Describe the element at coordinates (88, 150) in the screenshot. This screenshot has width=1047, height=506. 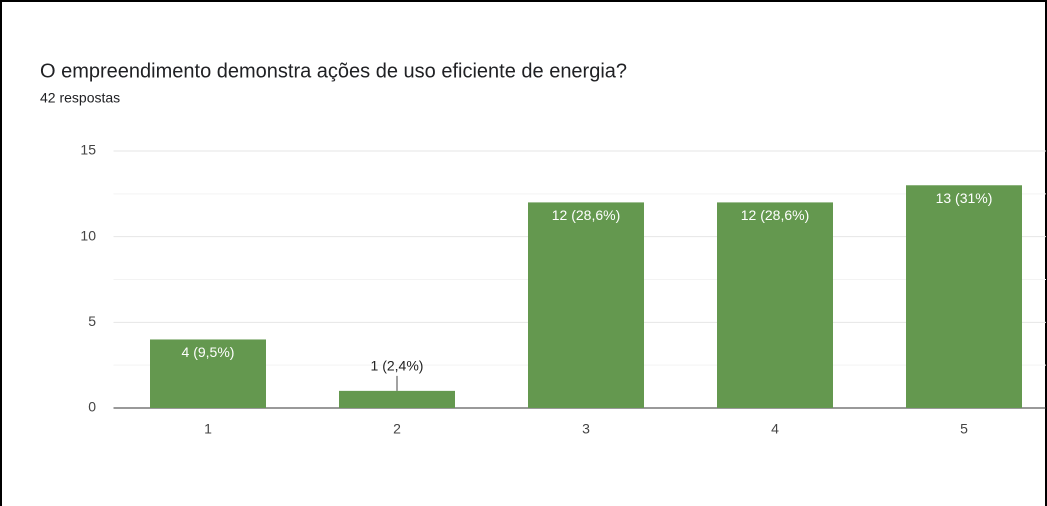
I see `y-tick-label: 15` at that location.